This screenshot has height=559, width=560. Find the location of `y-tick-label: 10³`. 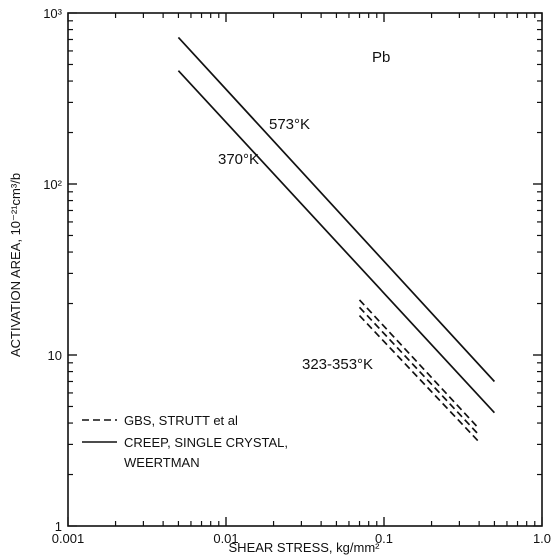

y-tick-label: 10³ is located at coordinates (52, 13).